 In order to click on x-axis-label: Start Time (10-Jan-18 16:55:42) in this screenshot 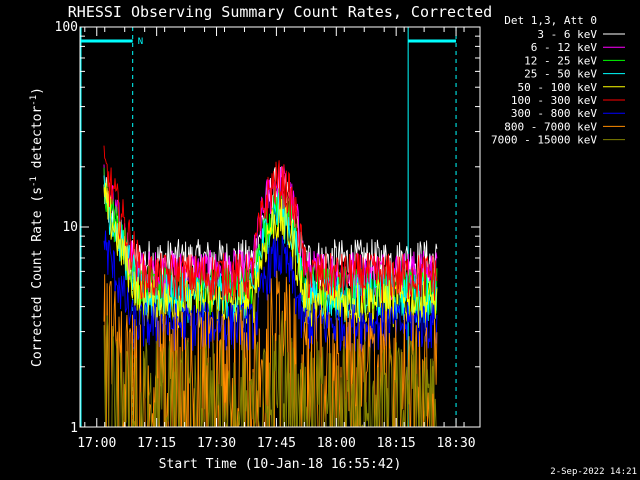, I will do `click(280, 464)`.